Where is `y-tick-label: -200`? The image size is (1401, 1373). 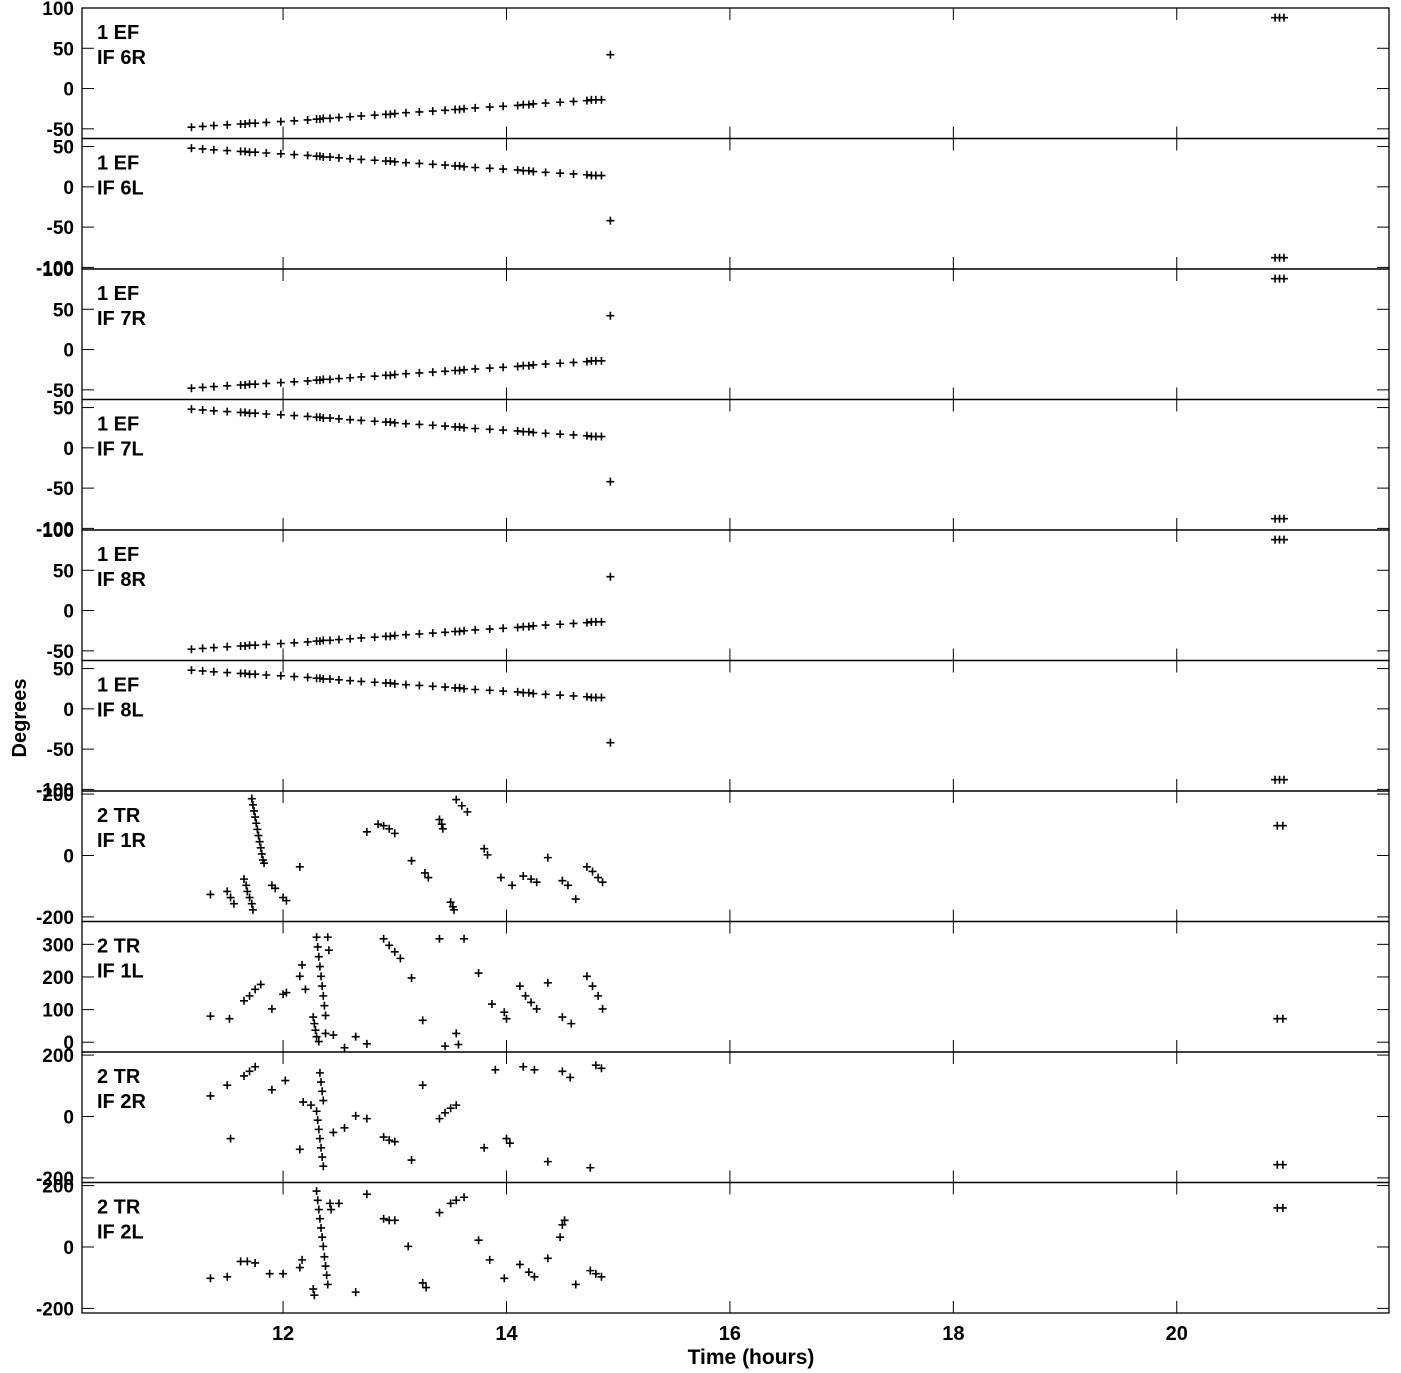
y-tick-label: -200 is located at coordinates (55, 1179).